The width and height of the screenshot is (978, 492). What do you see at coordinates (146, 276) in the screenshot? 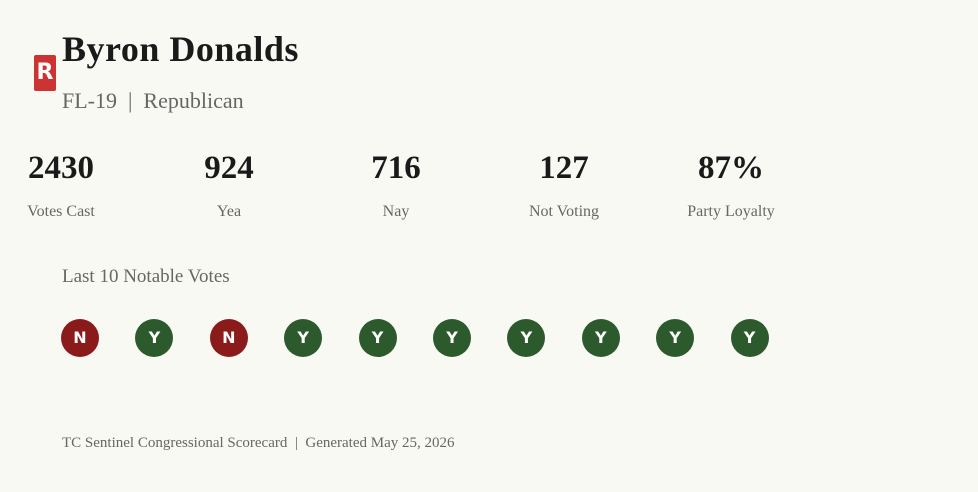
I see `votes-title: Last 10 Notable Votes` at bounding box center [146, 276].